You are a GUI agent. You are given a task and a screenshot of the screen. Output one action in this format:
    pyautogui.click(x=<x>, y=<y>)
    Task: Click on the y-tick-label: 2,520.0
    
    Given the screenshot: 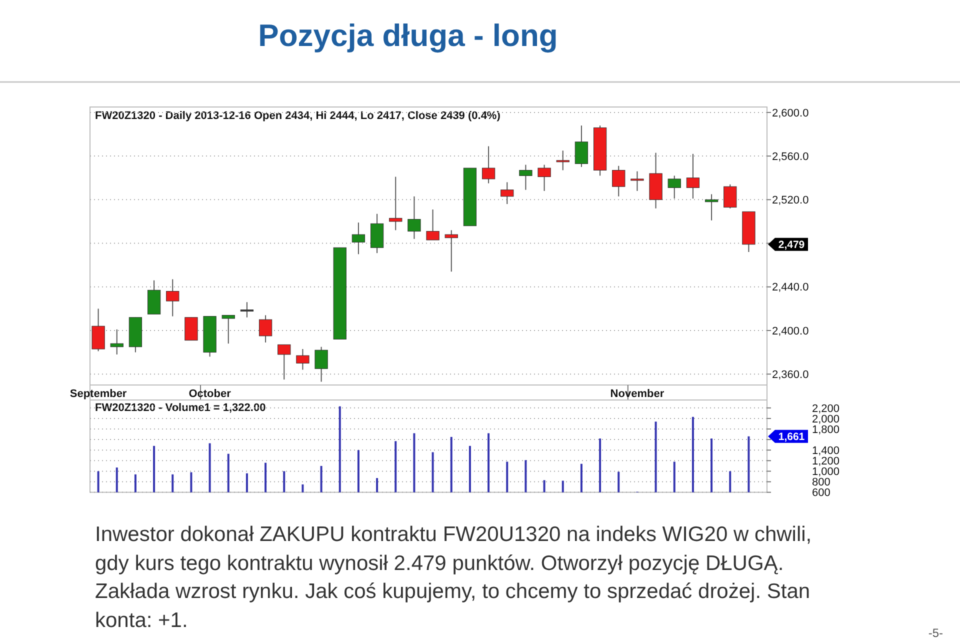 What is the action you would take?
    pyautogui.click(x=790, y=200)
    